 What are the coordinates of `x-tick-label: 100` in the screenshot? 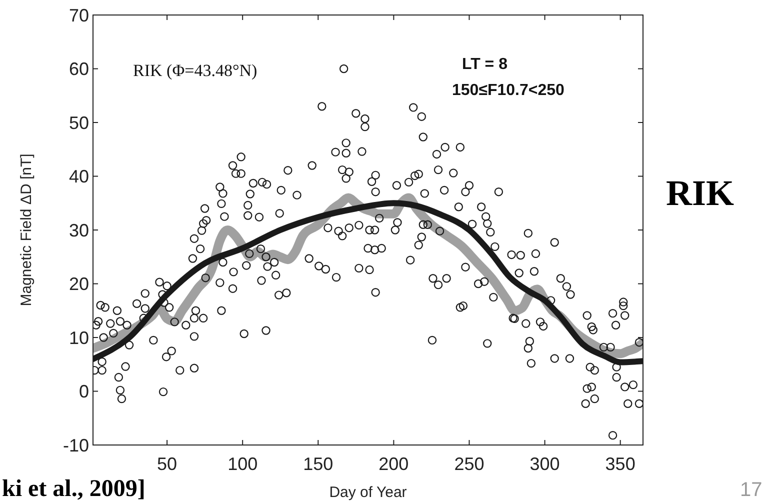 It's located at (243, 464).